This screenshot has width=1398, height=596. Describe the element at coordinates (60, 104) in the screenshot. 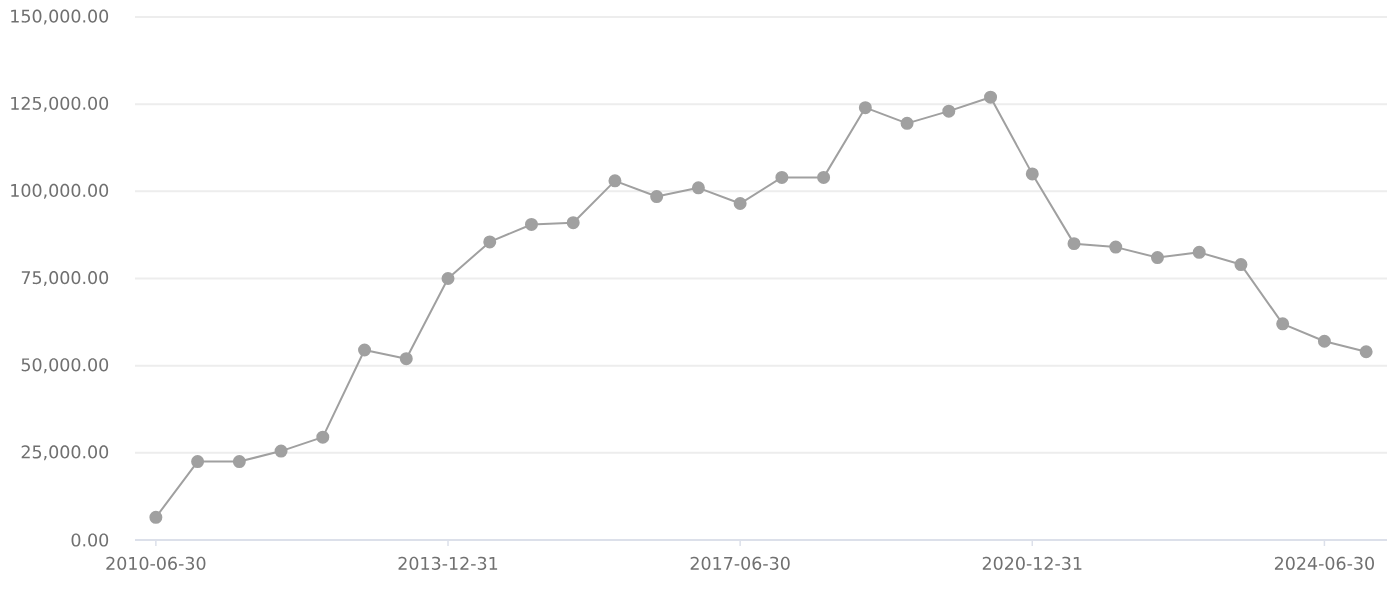

I see `y-tick-label: 125,000.00` at that location.